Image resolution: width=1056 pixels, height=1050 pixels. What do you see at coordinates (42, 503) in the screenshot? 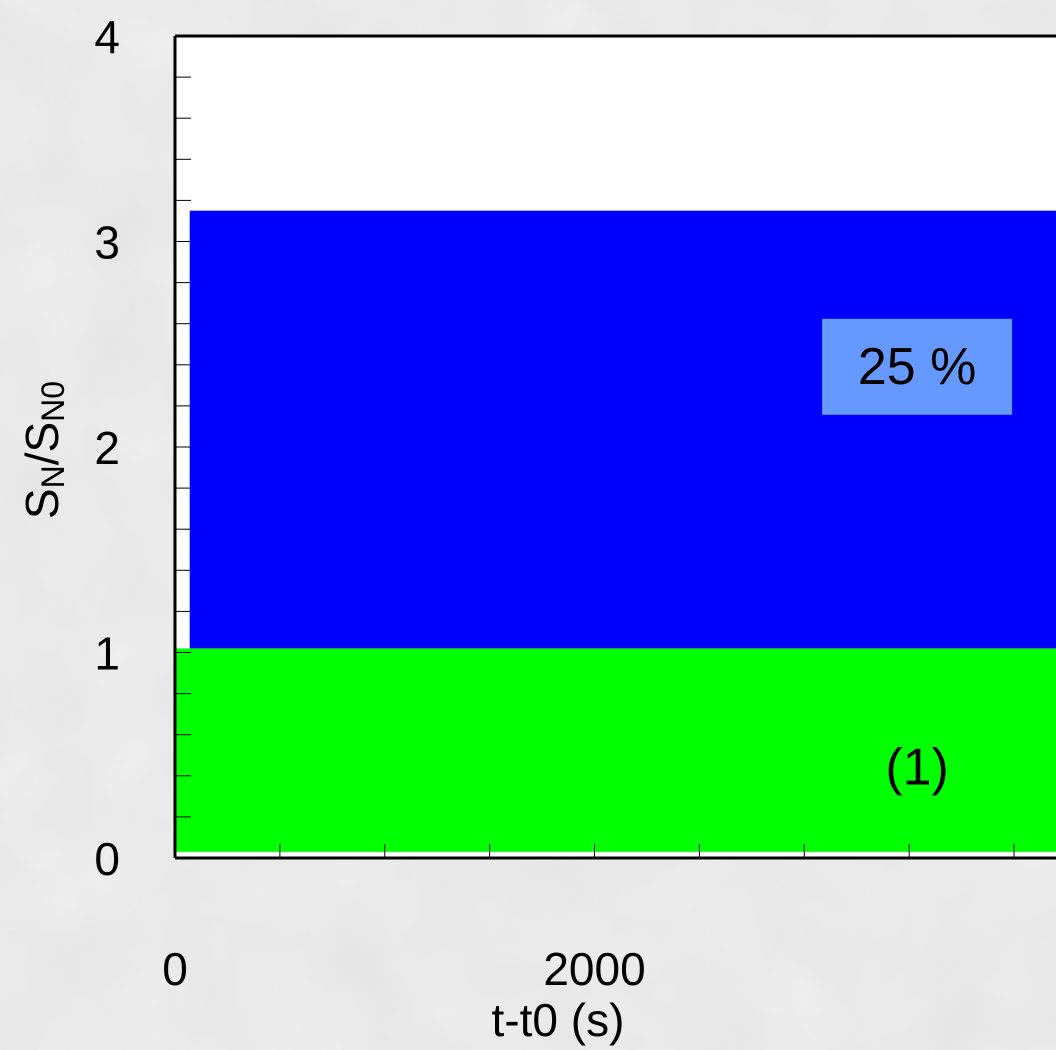
I see `y-label-base: S` at bounding box center [42, 503].